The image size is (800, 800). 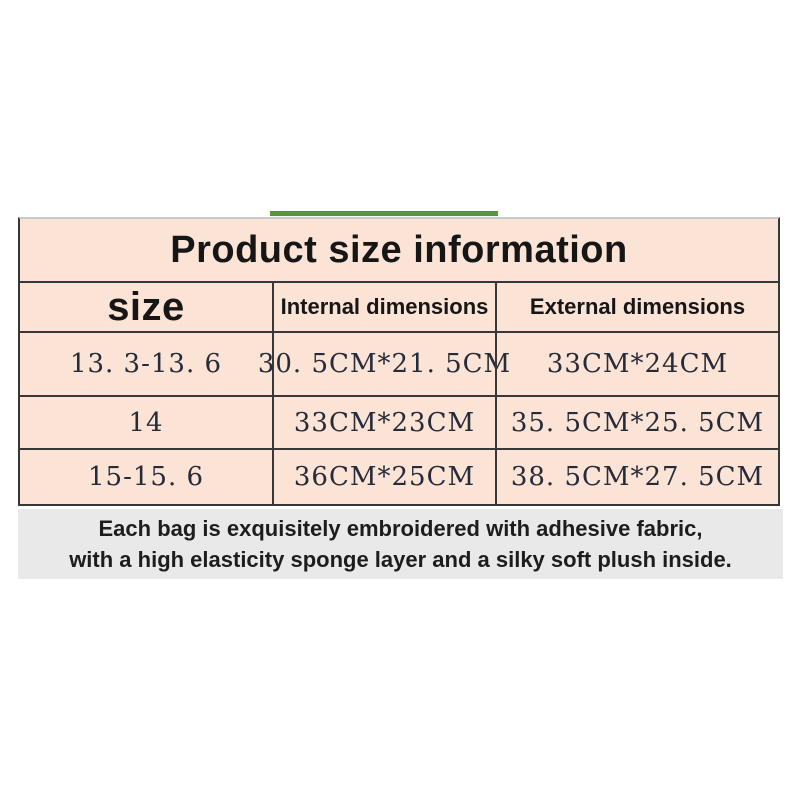 I want to click on table-cell-size-row1: 13. 3-13. 6, so click(x=146, y=363).